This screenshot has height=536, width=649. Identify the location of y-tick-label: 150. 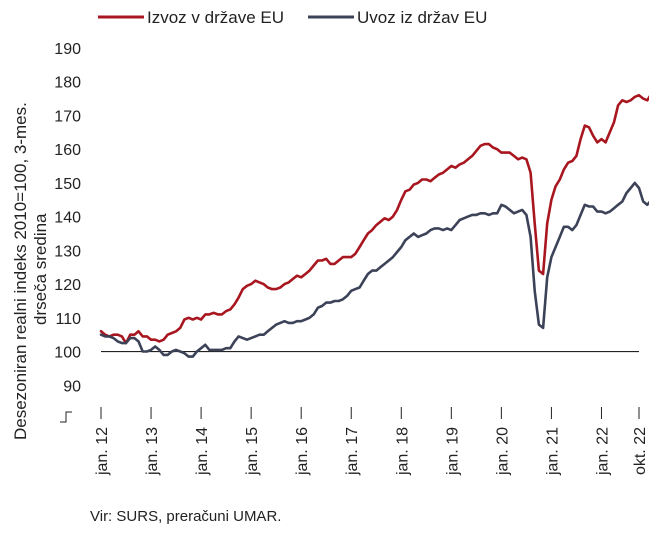
(67, 184).